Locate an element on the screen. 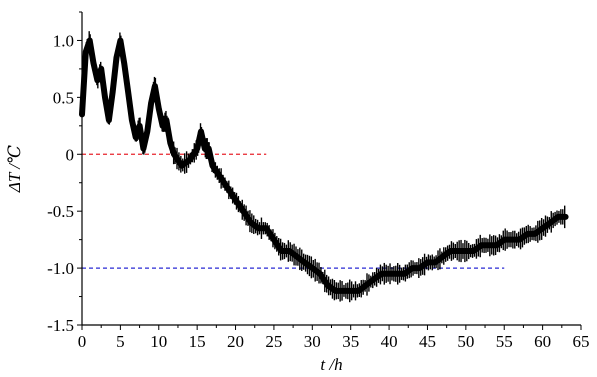 This screenshot has width=597, height=377. x-tick-label: 15 is located at coordinates (197, 341).